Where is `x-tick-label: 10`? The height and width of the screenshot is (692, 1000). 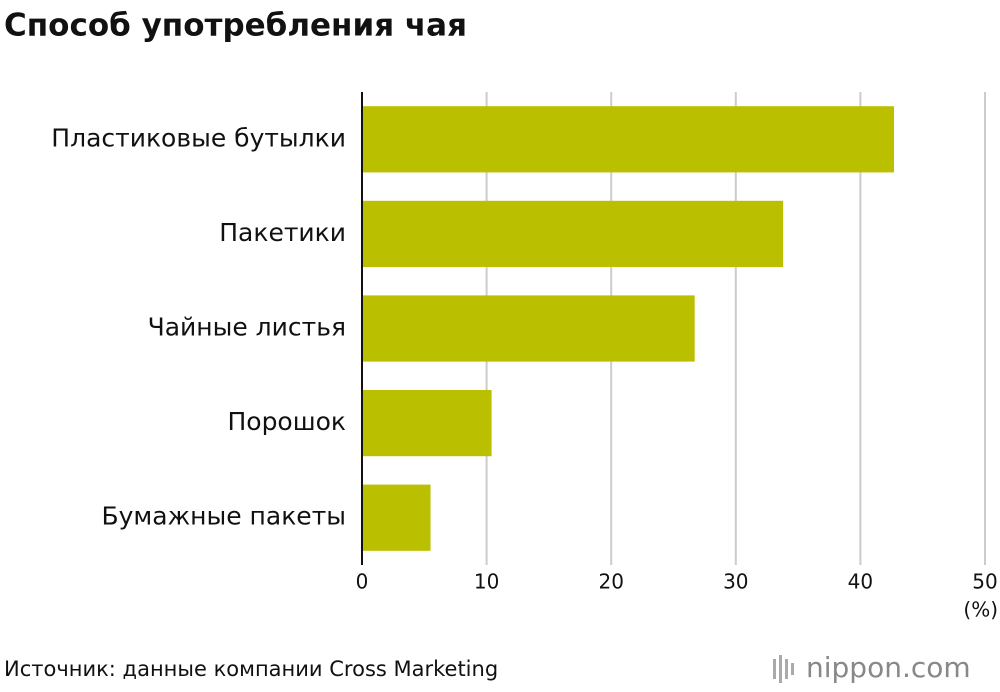 x-tick-label: 10 is located at coordinates (486, 582).